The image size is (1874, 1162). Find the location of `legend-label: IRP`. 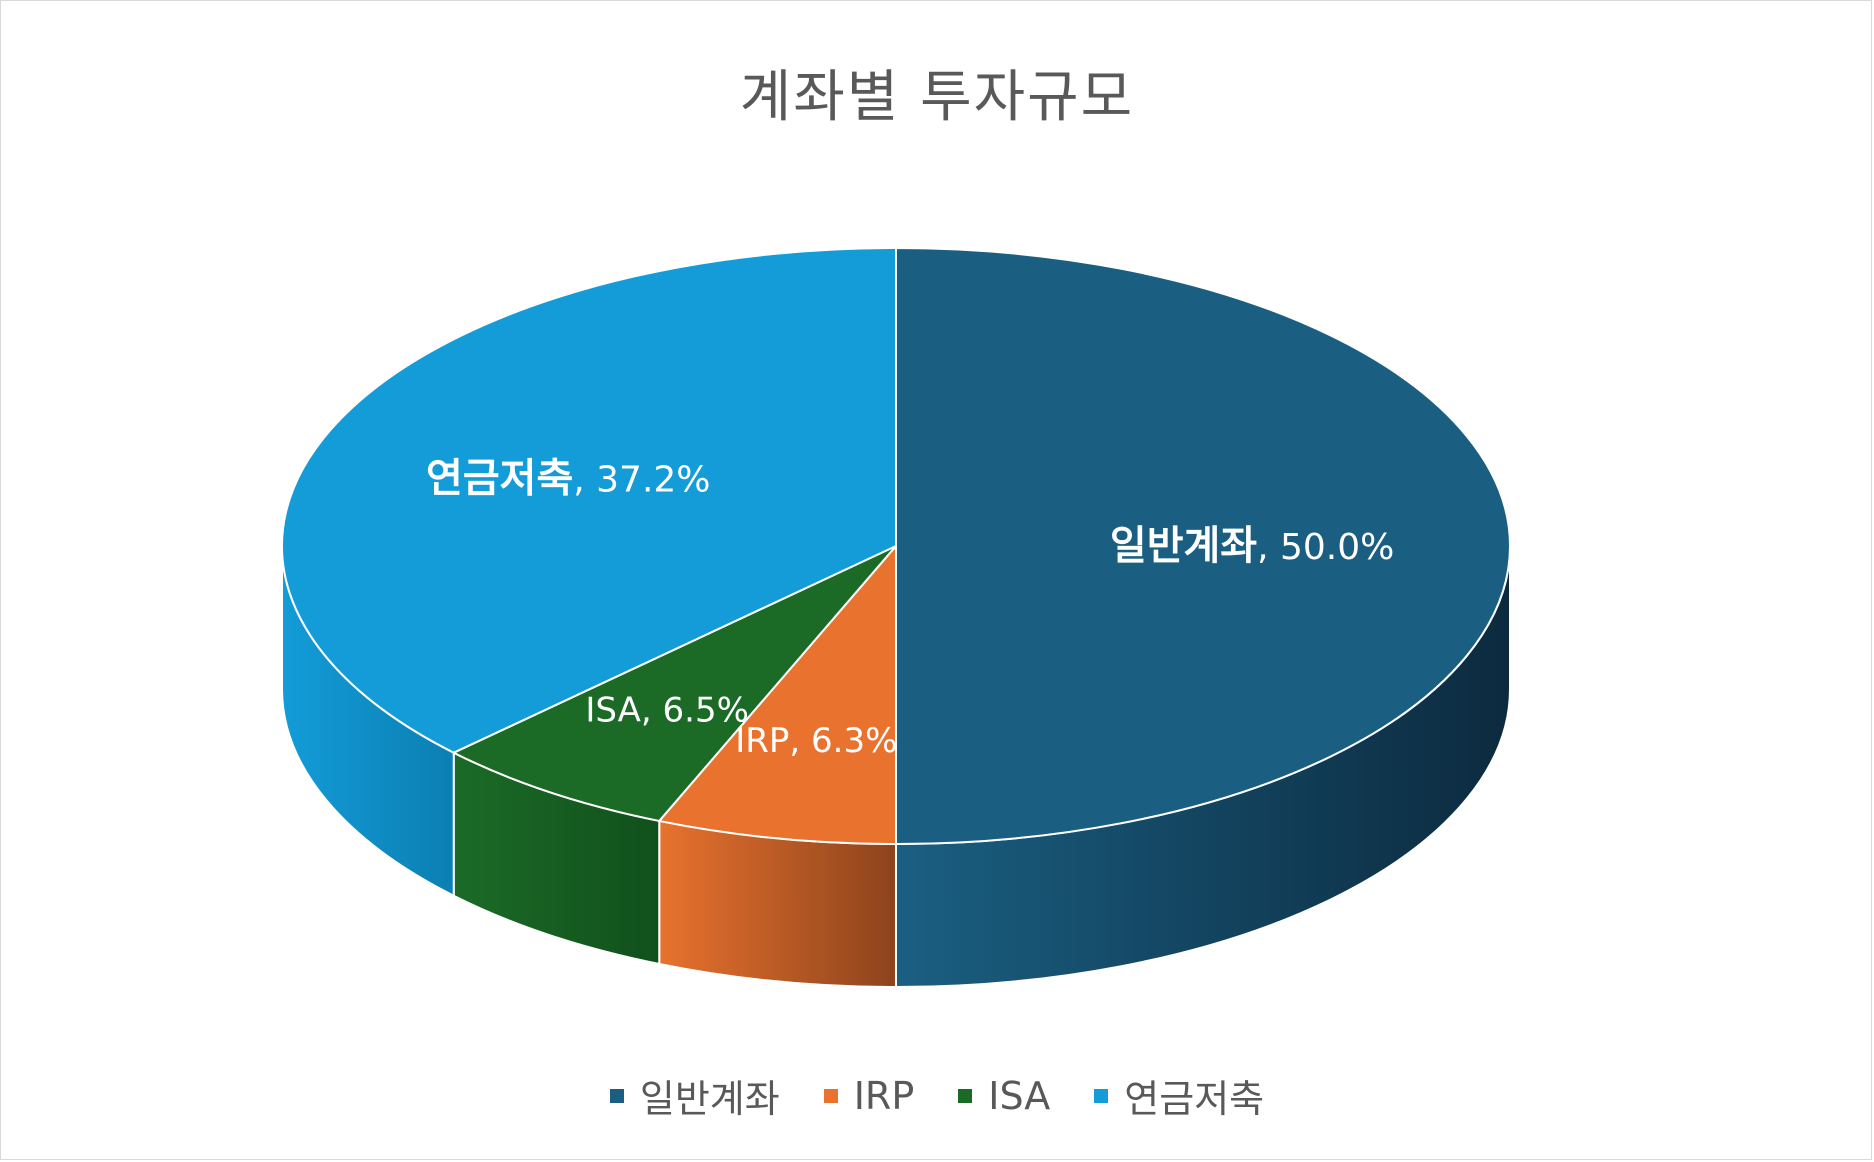

legend-label: IRP is located at coordinates (884, 1095).